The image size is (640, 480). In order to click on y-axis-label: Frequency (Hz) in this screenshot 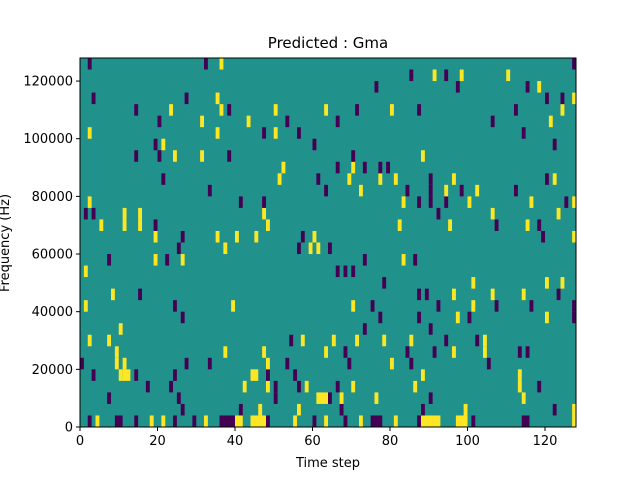, I will do `click(6, 243)`.